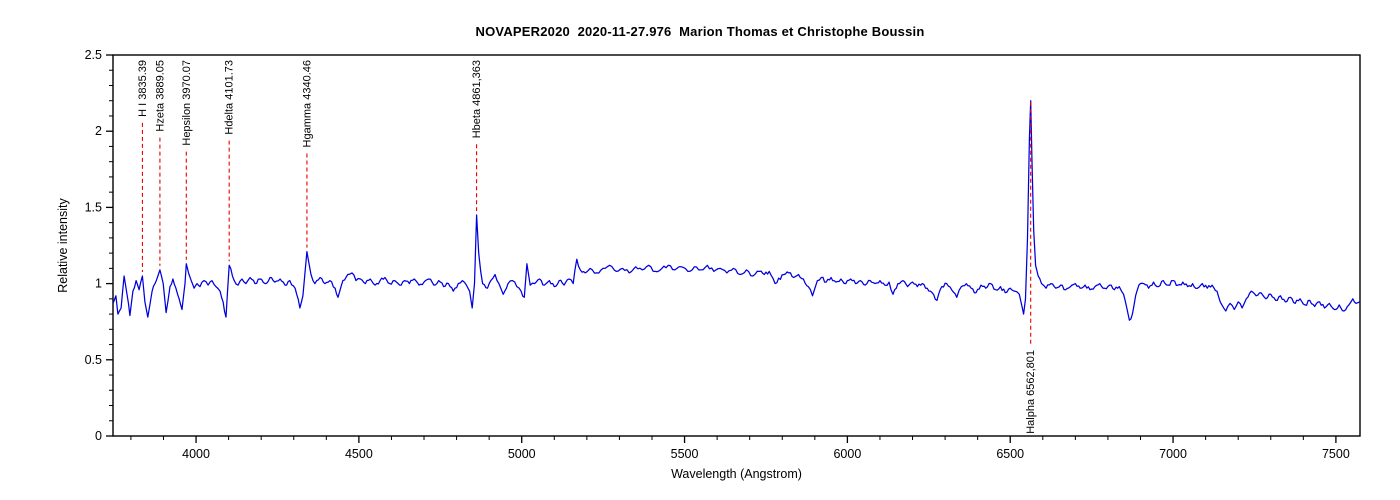  What do you see at coordinates (685, 454) in the screenshot?
I see `x-tick-label: 5500` at bounding box center [685, 454].